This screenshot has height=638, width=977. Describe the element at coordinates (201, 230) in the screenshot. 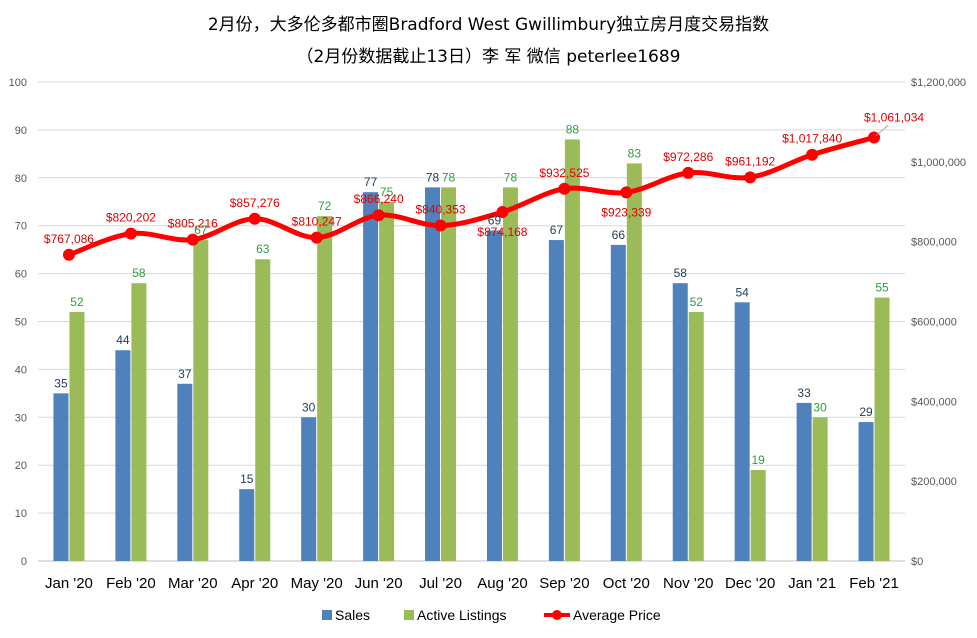

I see `data-label-active-listings: 67` at that location.